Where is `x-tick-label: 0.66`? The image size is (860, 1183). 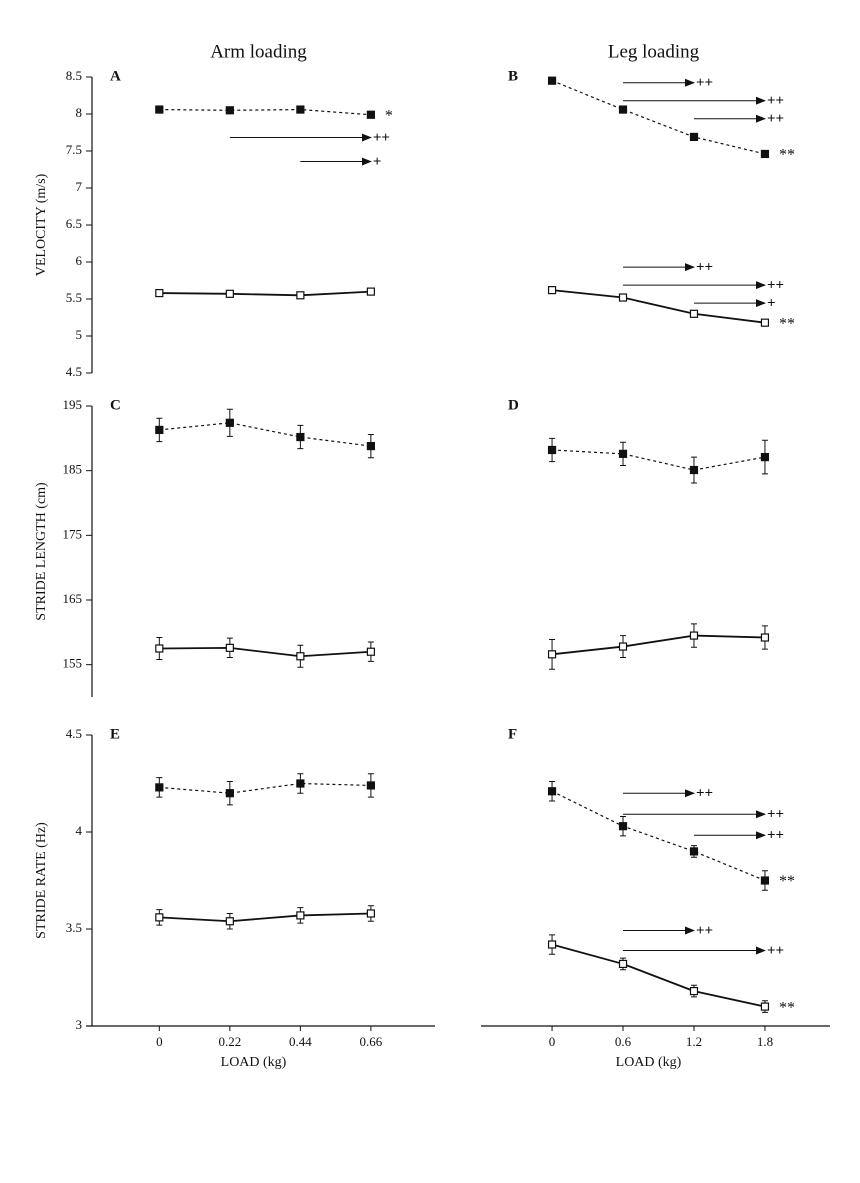 x-tick-label: 0.66 is located at coordinates (371, 1041).